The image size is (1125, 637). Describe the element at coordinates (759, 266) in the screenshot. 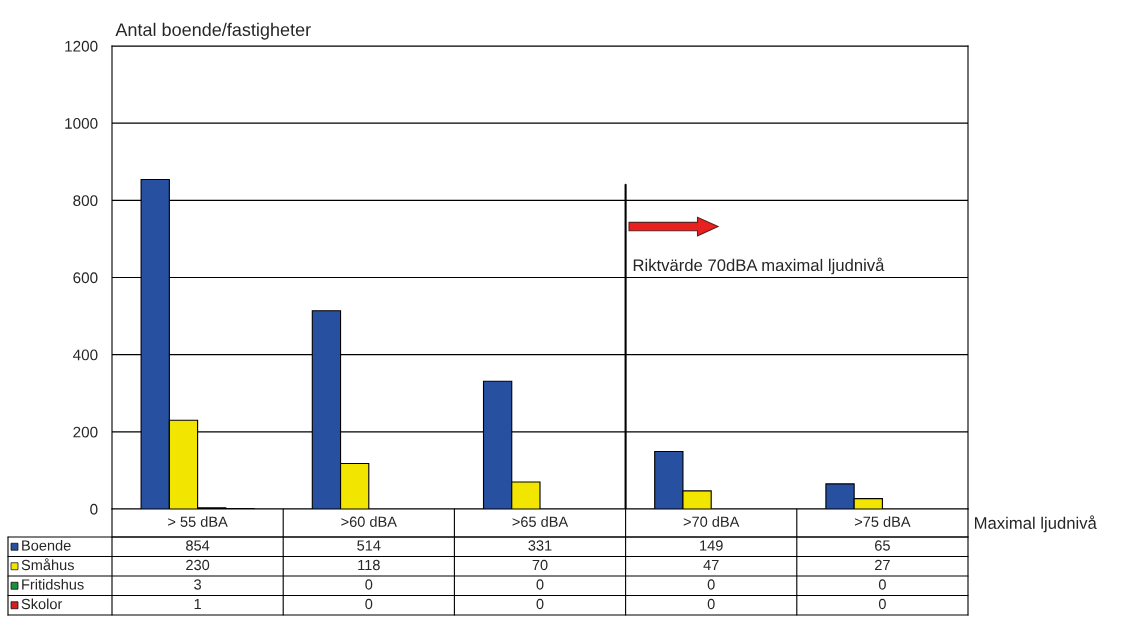

I see `ref-line-label: Riktvärde 70dBA maximal ljudnivå` at that location.